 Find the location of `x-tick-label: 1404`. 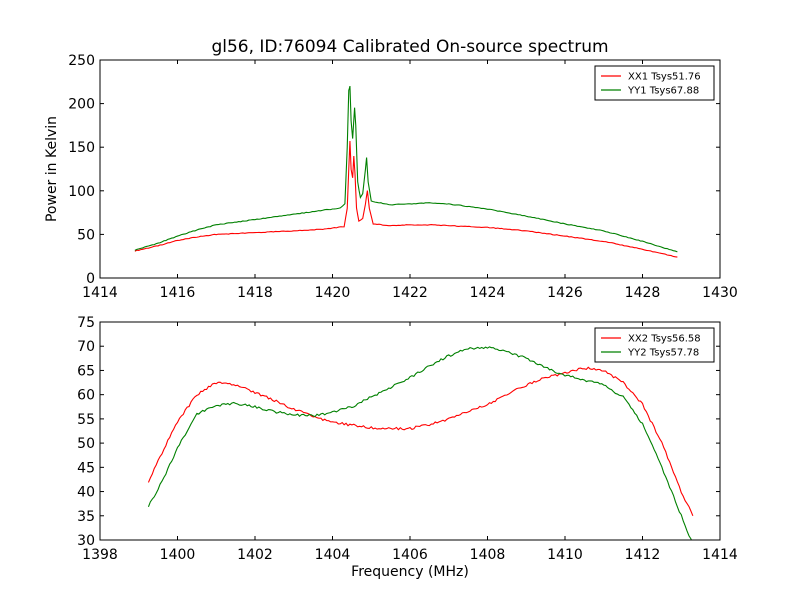

x-tick-label: 1404 is located at coordinates (333, 555).